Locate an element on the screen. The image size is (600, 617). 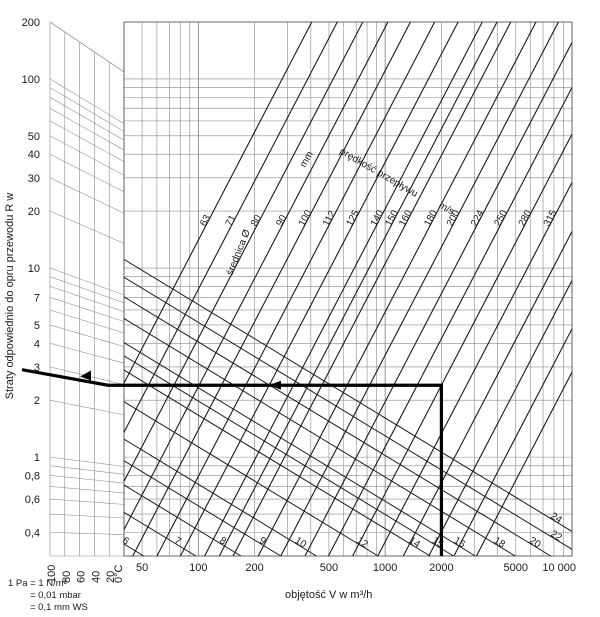
x-tick-label: 1000 is located at coordinates (385, 568).